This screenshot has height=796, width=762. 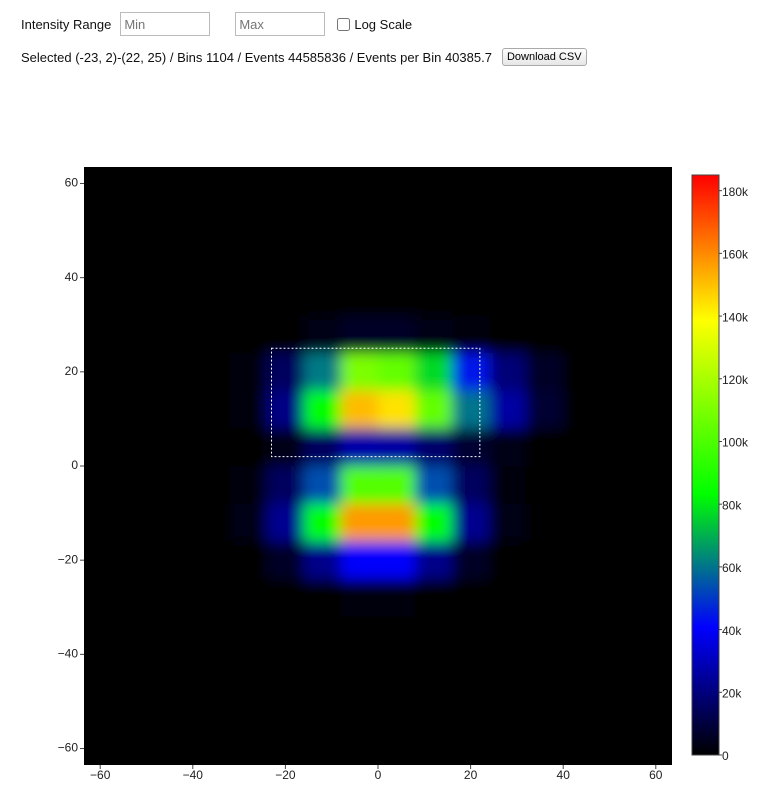 I want to click on colorbar-tick-label: 160k, so click(x=735, y=255).